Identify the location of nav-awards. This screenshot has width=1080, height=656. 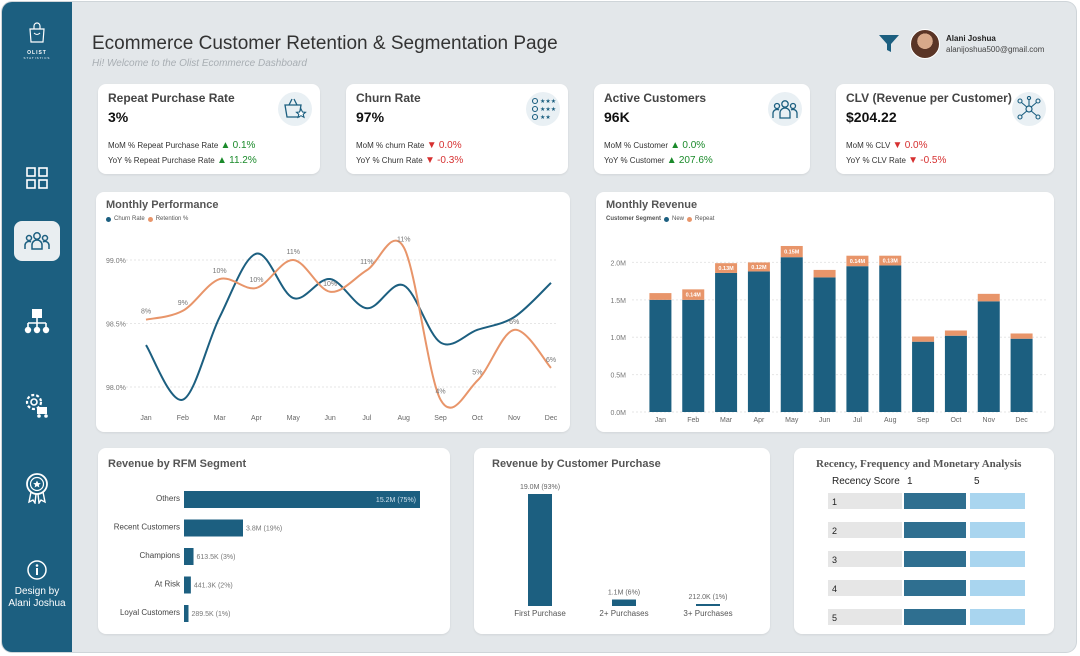
(37, 488).